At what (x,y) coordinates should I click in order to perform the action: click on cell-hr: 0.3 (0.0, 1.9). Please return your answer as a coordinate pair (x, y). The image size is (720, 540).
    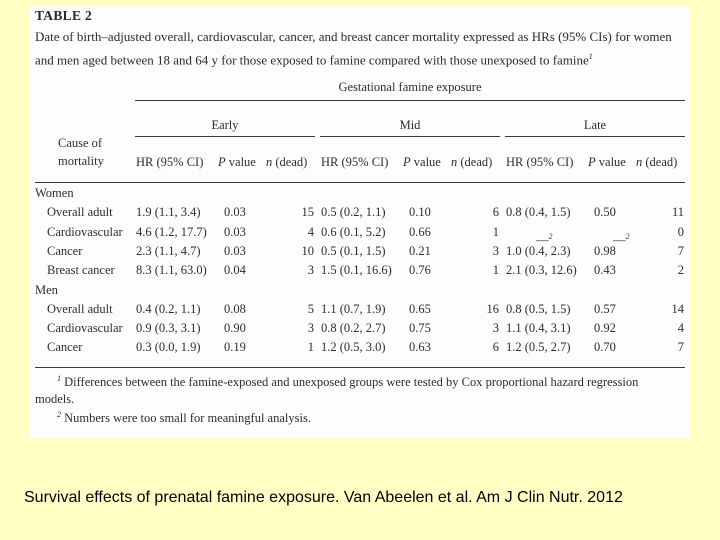
    Looking at the image, I should click on (168, 347).